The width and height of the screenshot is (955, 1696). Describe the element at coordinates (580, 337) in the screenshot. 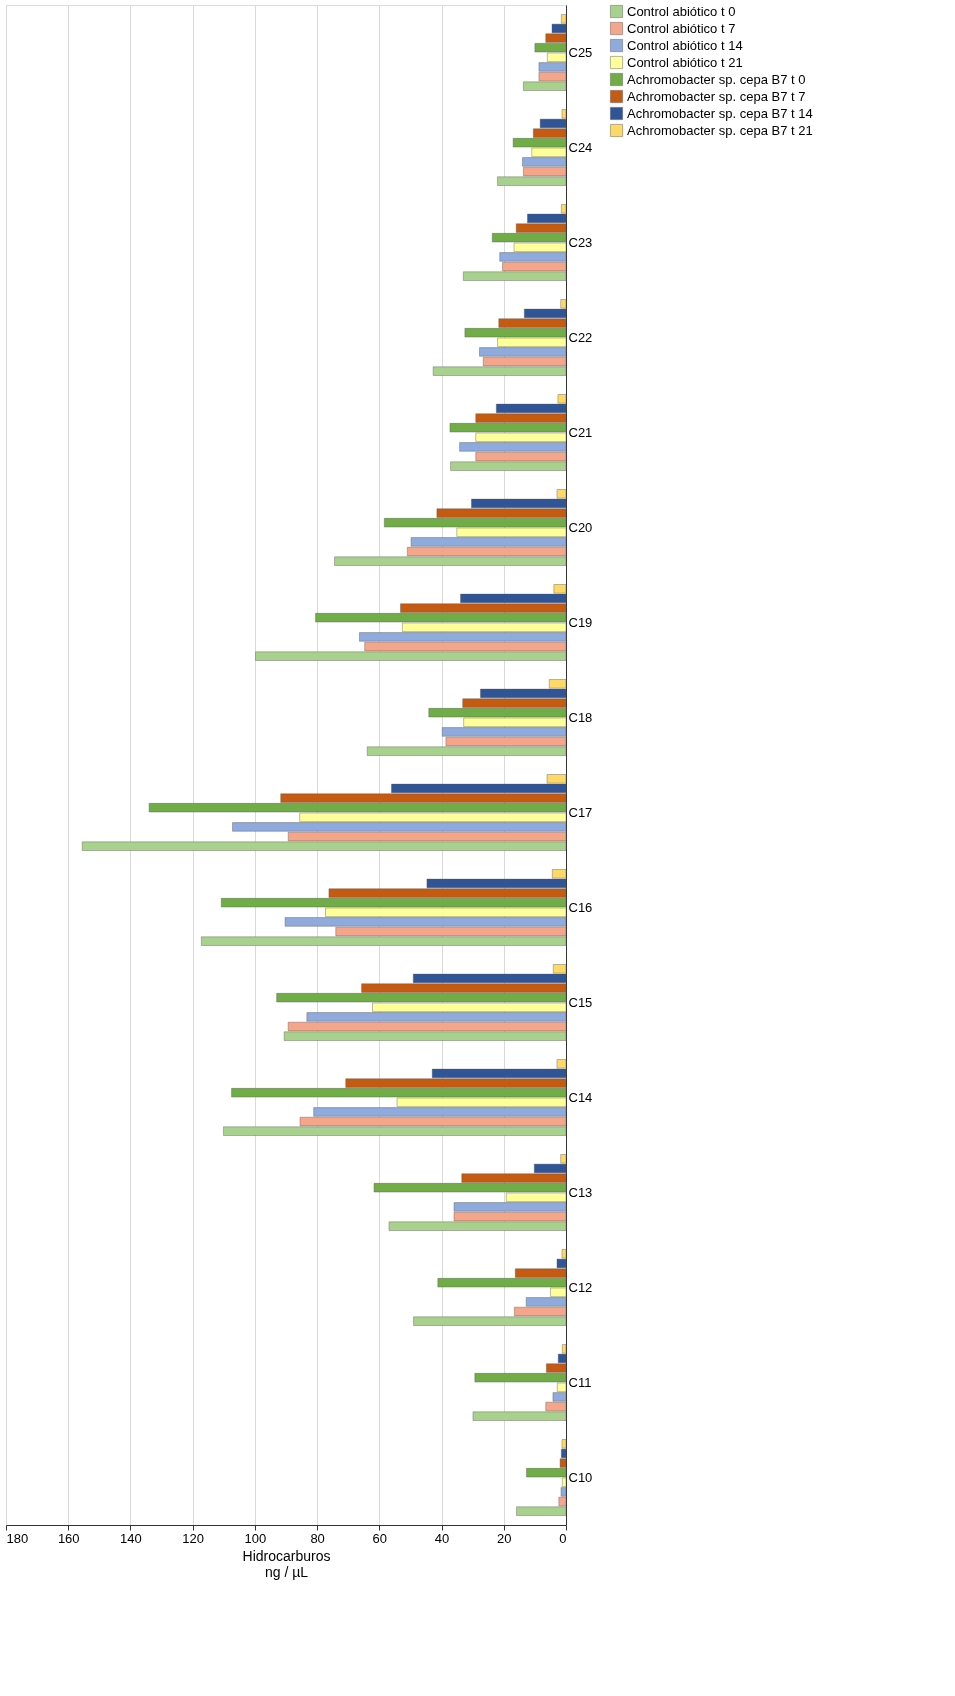

I see `y-tick-label: C22` at that location.